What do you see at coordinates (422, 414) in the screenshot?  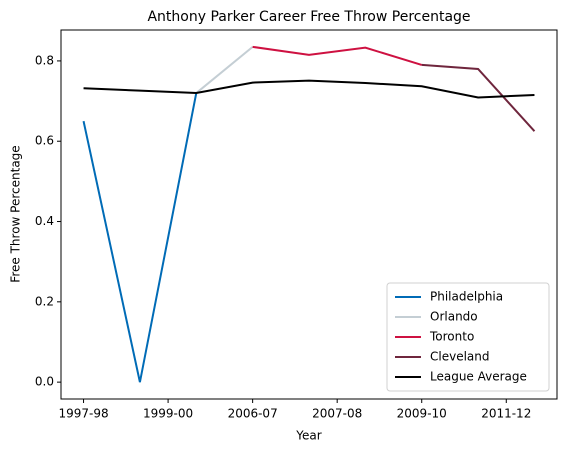 I see `x-tick-label: 2009-10` at bounding box center [422, 414].